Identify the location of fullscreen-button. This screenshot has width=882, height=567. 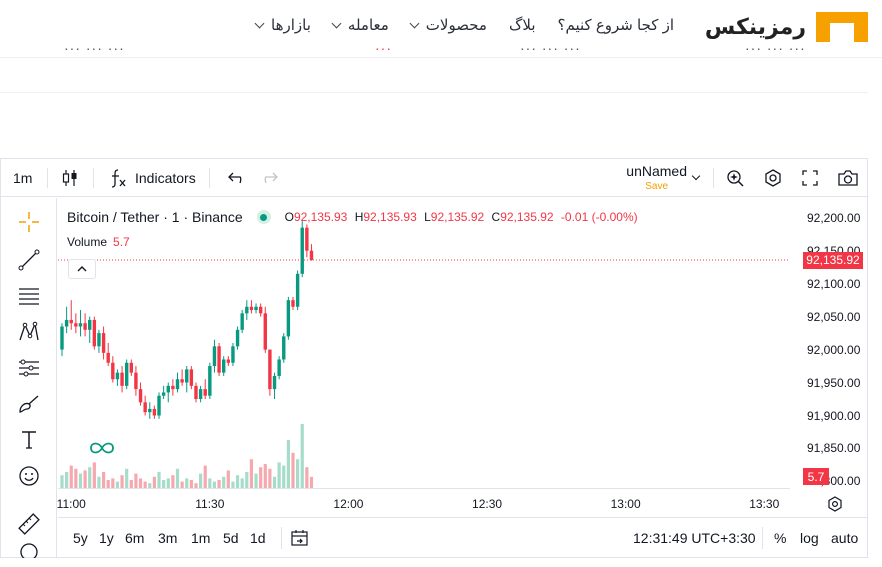
(810, 178).